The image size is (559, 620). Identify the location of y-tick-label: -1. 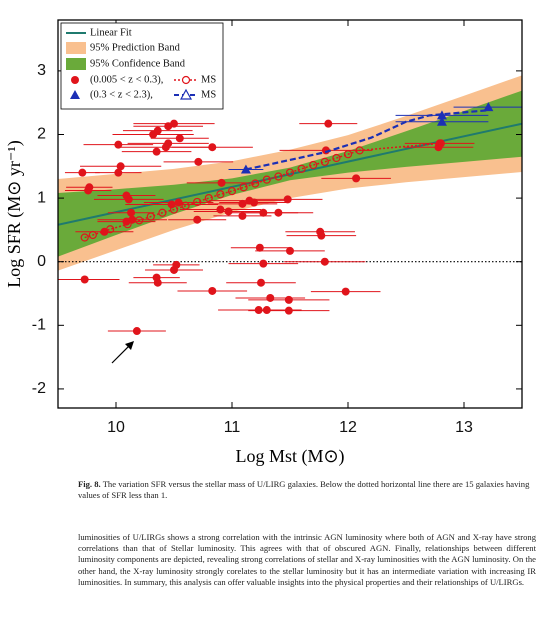
(39, 325).